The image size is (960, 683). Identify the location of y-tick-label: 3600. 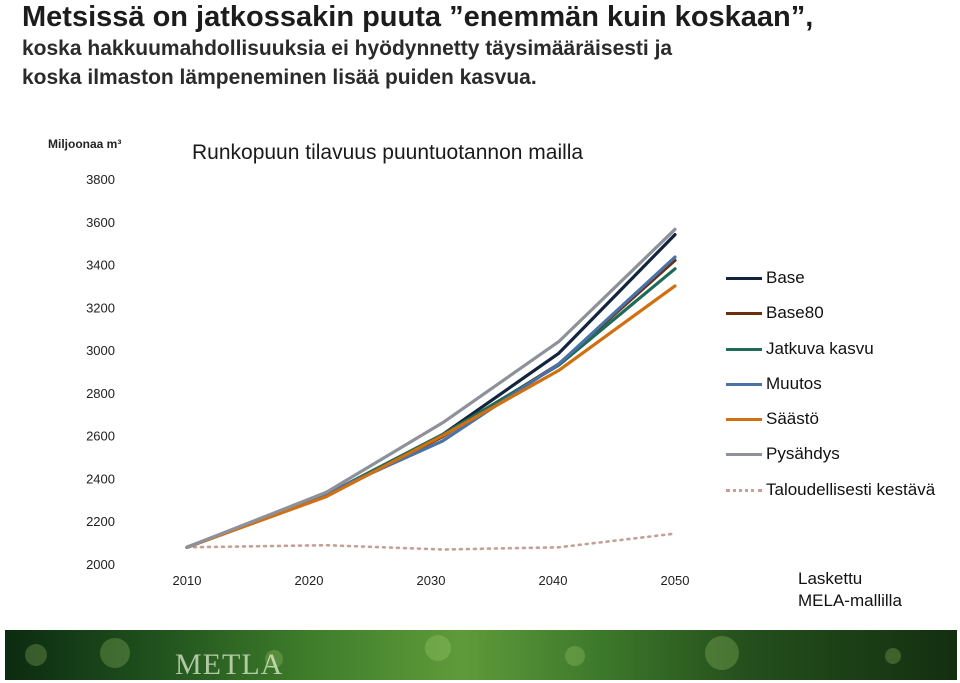
(100, 222).